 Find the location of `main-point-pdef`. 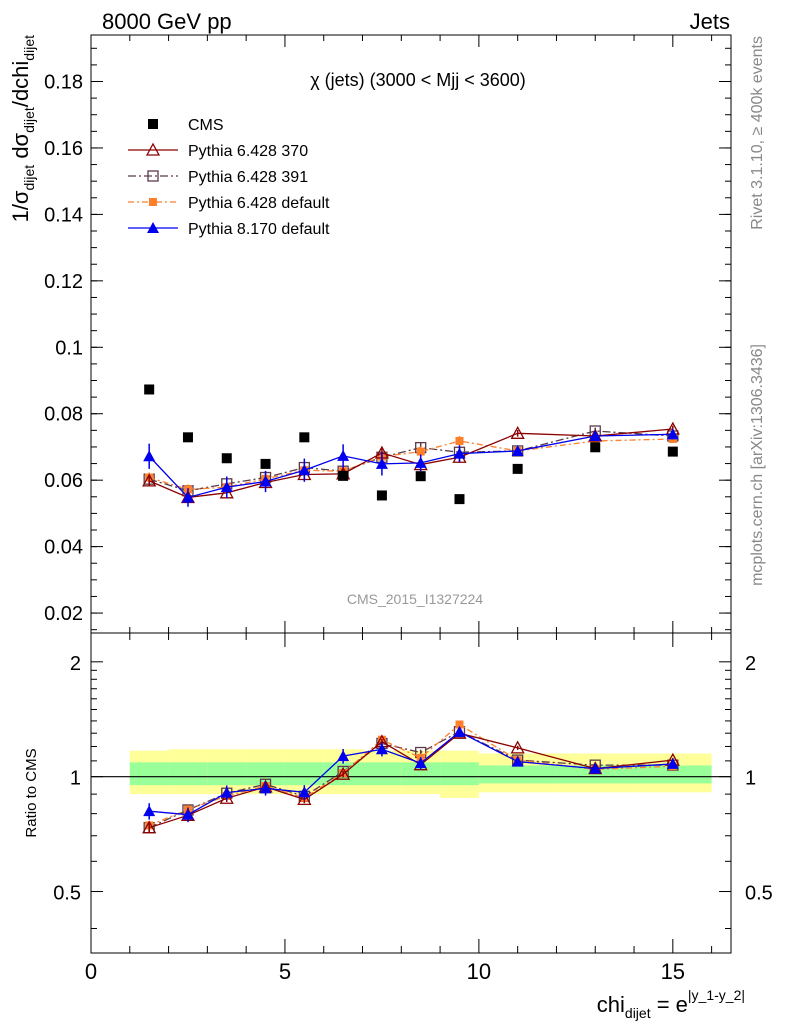

main-point-pdef is located at coordinates (420, 451).